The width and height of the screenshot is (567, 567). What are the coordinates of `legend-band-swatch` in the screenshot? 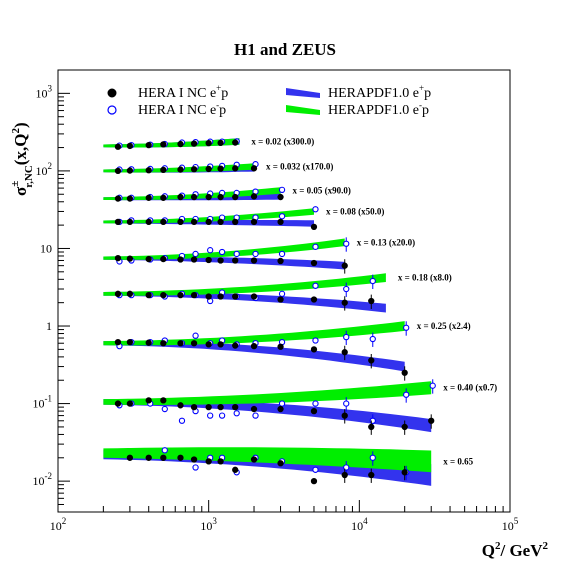 It's located at (303, 93).